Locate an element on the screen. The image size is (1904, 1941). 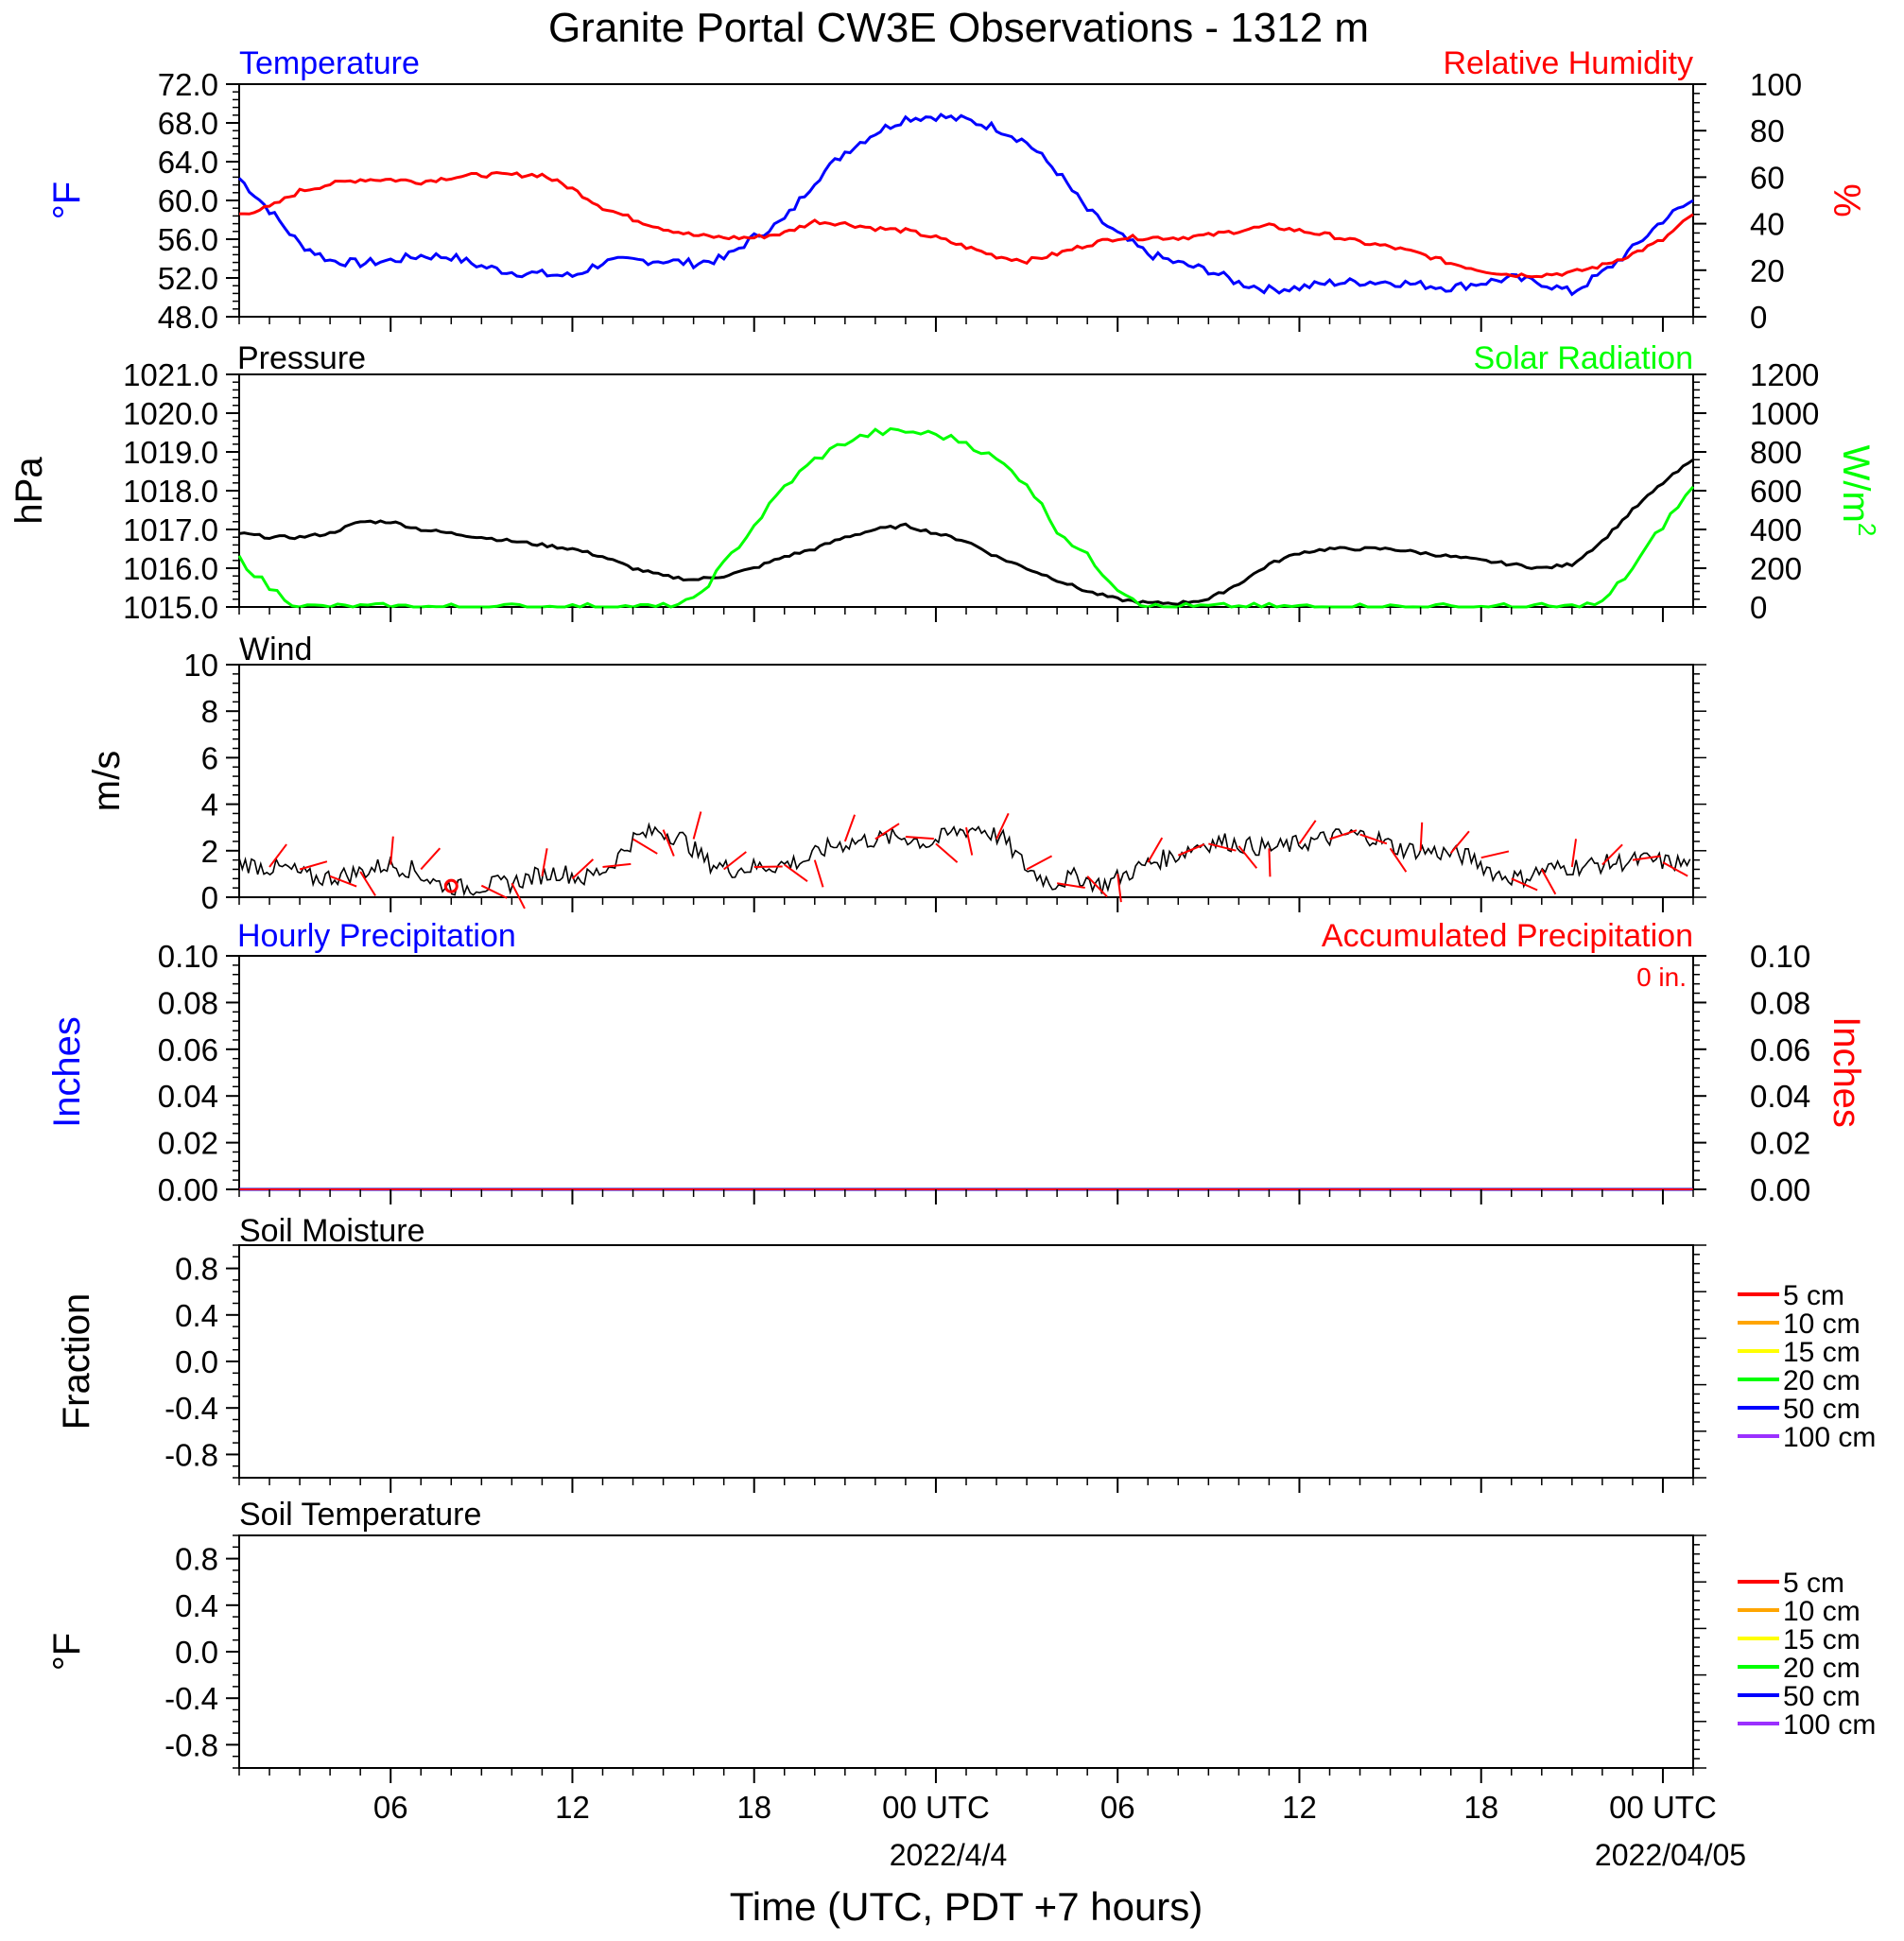
solar-title: Solar Radiation is located at coordinates (1583, 358).